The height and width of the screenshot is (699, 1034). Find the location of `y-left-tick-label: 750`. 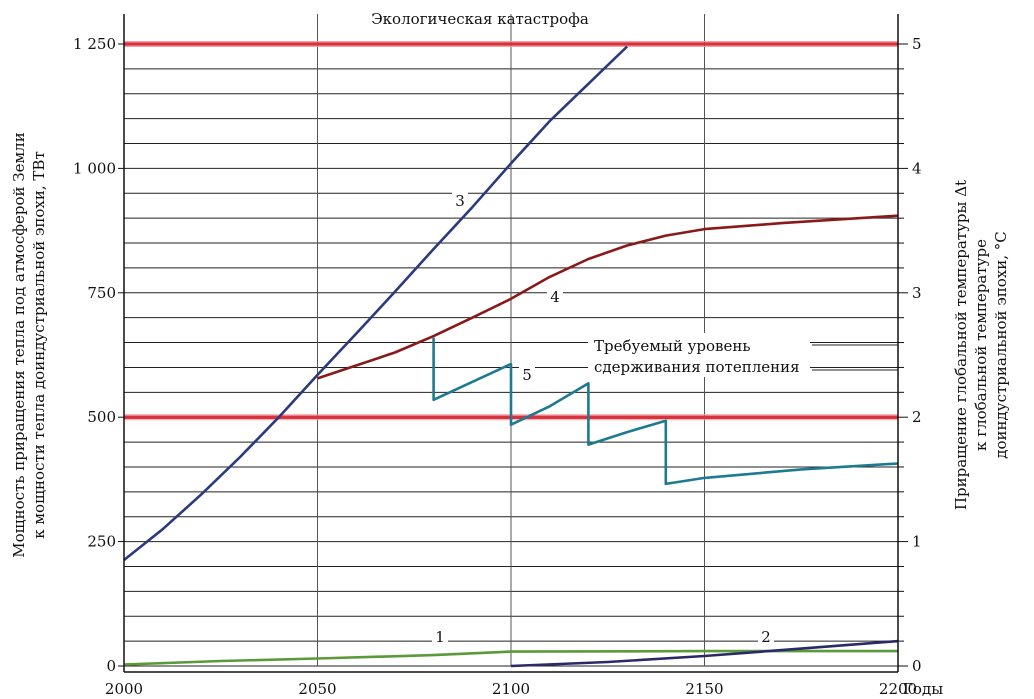

y-left-tick-label: 750 is located at coordinates (101, 293).